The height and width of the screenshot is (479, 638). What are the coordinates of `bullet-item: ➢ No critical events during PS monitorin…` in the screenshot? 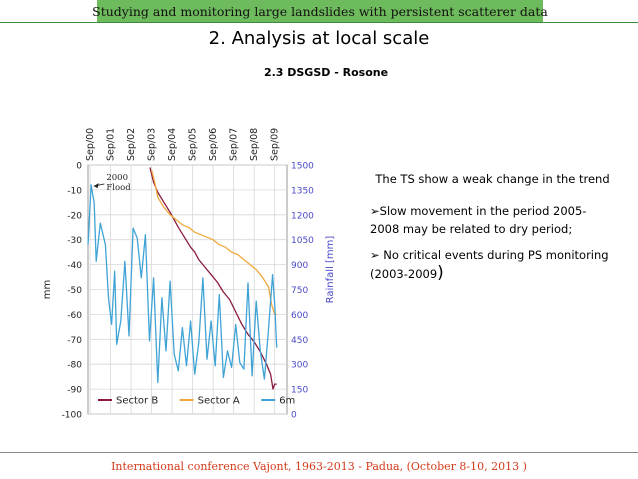 It's located at (492, 264).